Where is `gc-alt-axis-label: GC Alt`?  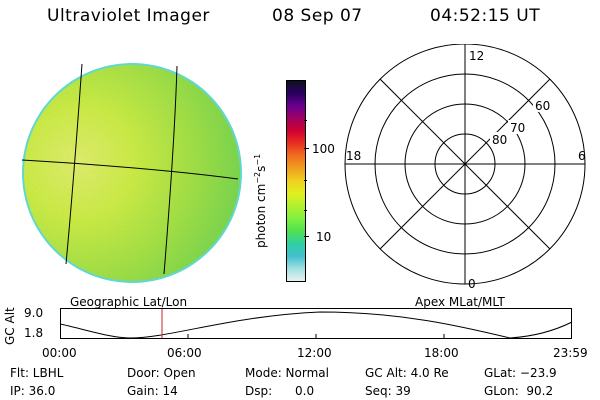 gc-alt-axis-label: GC Alt is located at coordinates (10, 326).